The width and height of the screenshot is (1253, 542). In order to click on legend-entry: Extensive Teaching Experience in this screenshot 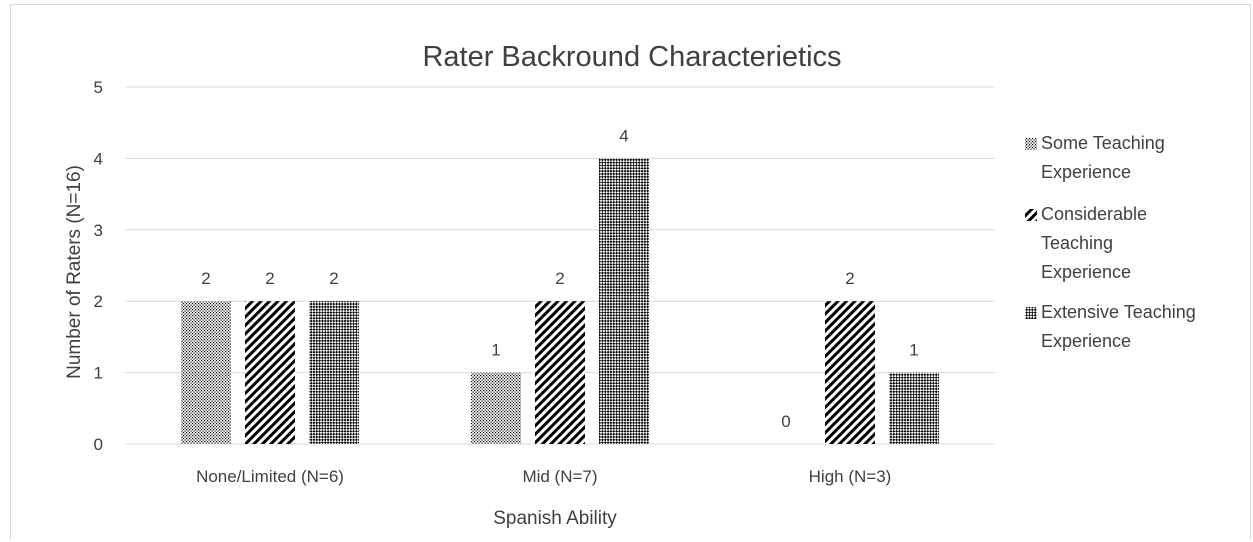, I will do `click(1118, 326)`.